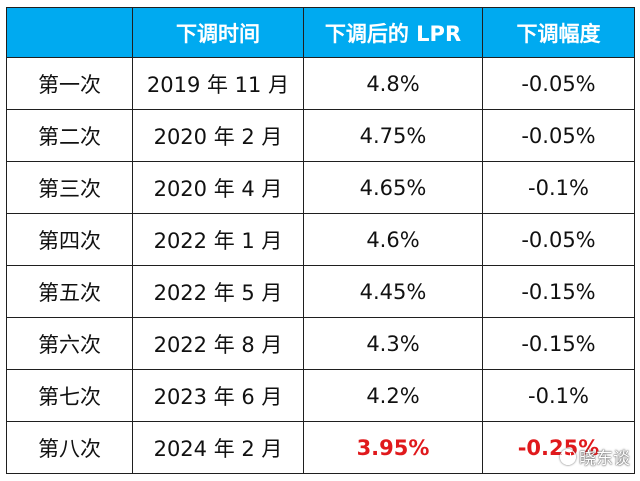 The image size is (640, 481). I want to click on table-row: 第四次 2022 年 1 月 4.6% -0.05%, so click(320, 239).